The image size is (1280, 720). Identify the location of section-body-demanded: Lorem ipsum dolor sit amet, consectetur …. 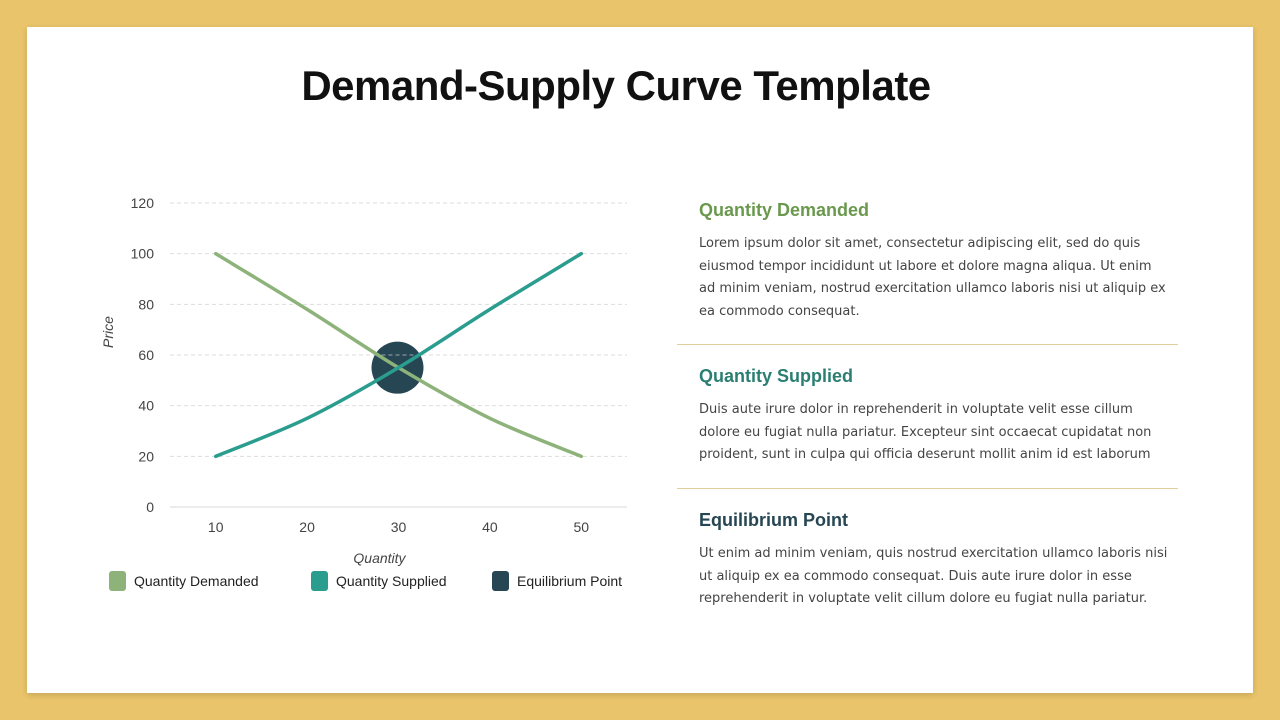
(932, 278).